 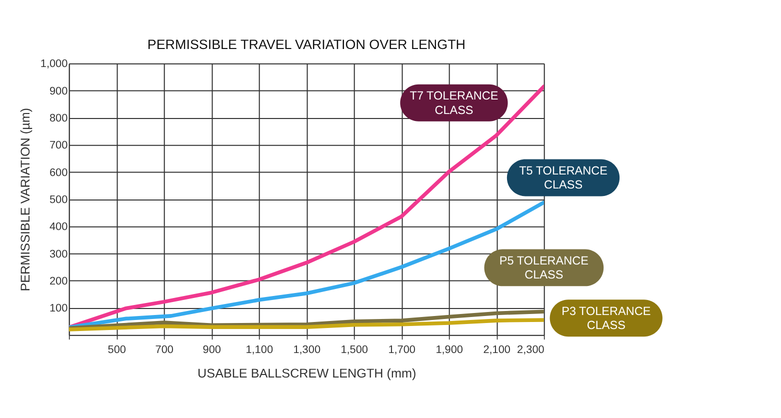 I want to click on x-axis-title: USABLE BALLSCREW LENGTH (mm), so click(x=307, y=373).